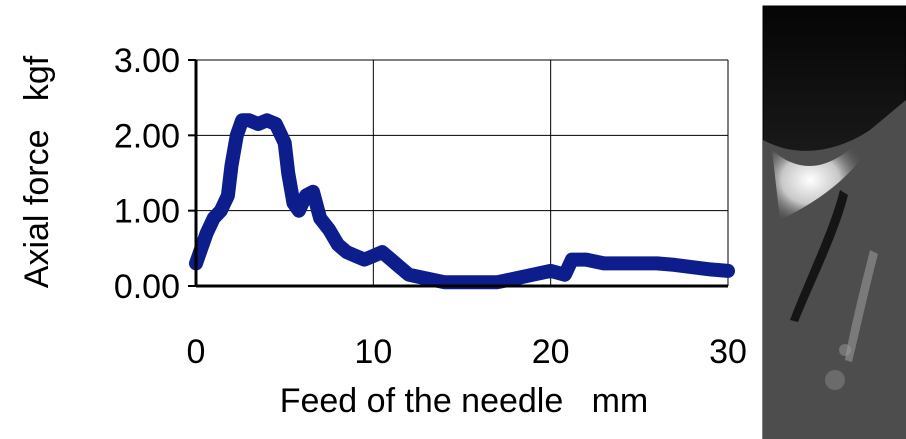 The width and height of the screenshot is (906, 439). Describe the element at coordinates (147, 136) in the screenshot. I see `y-tick-label: 2.00` at that location.